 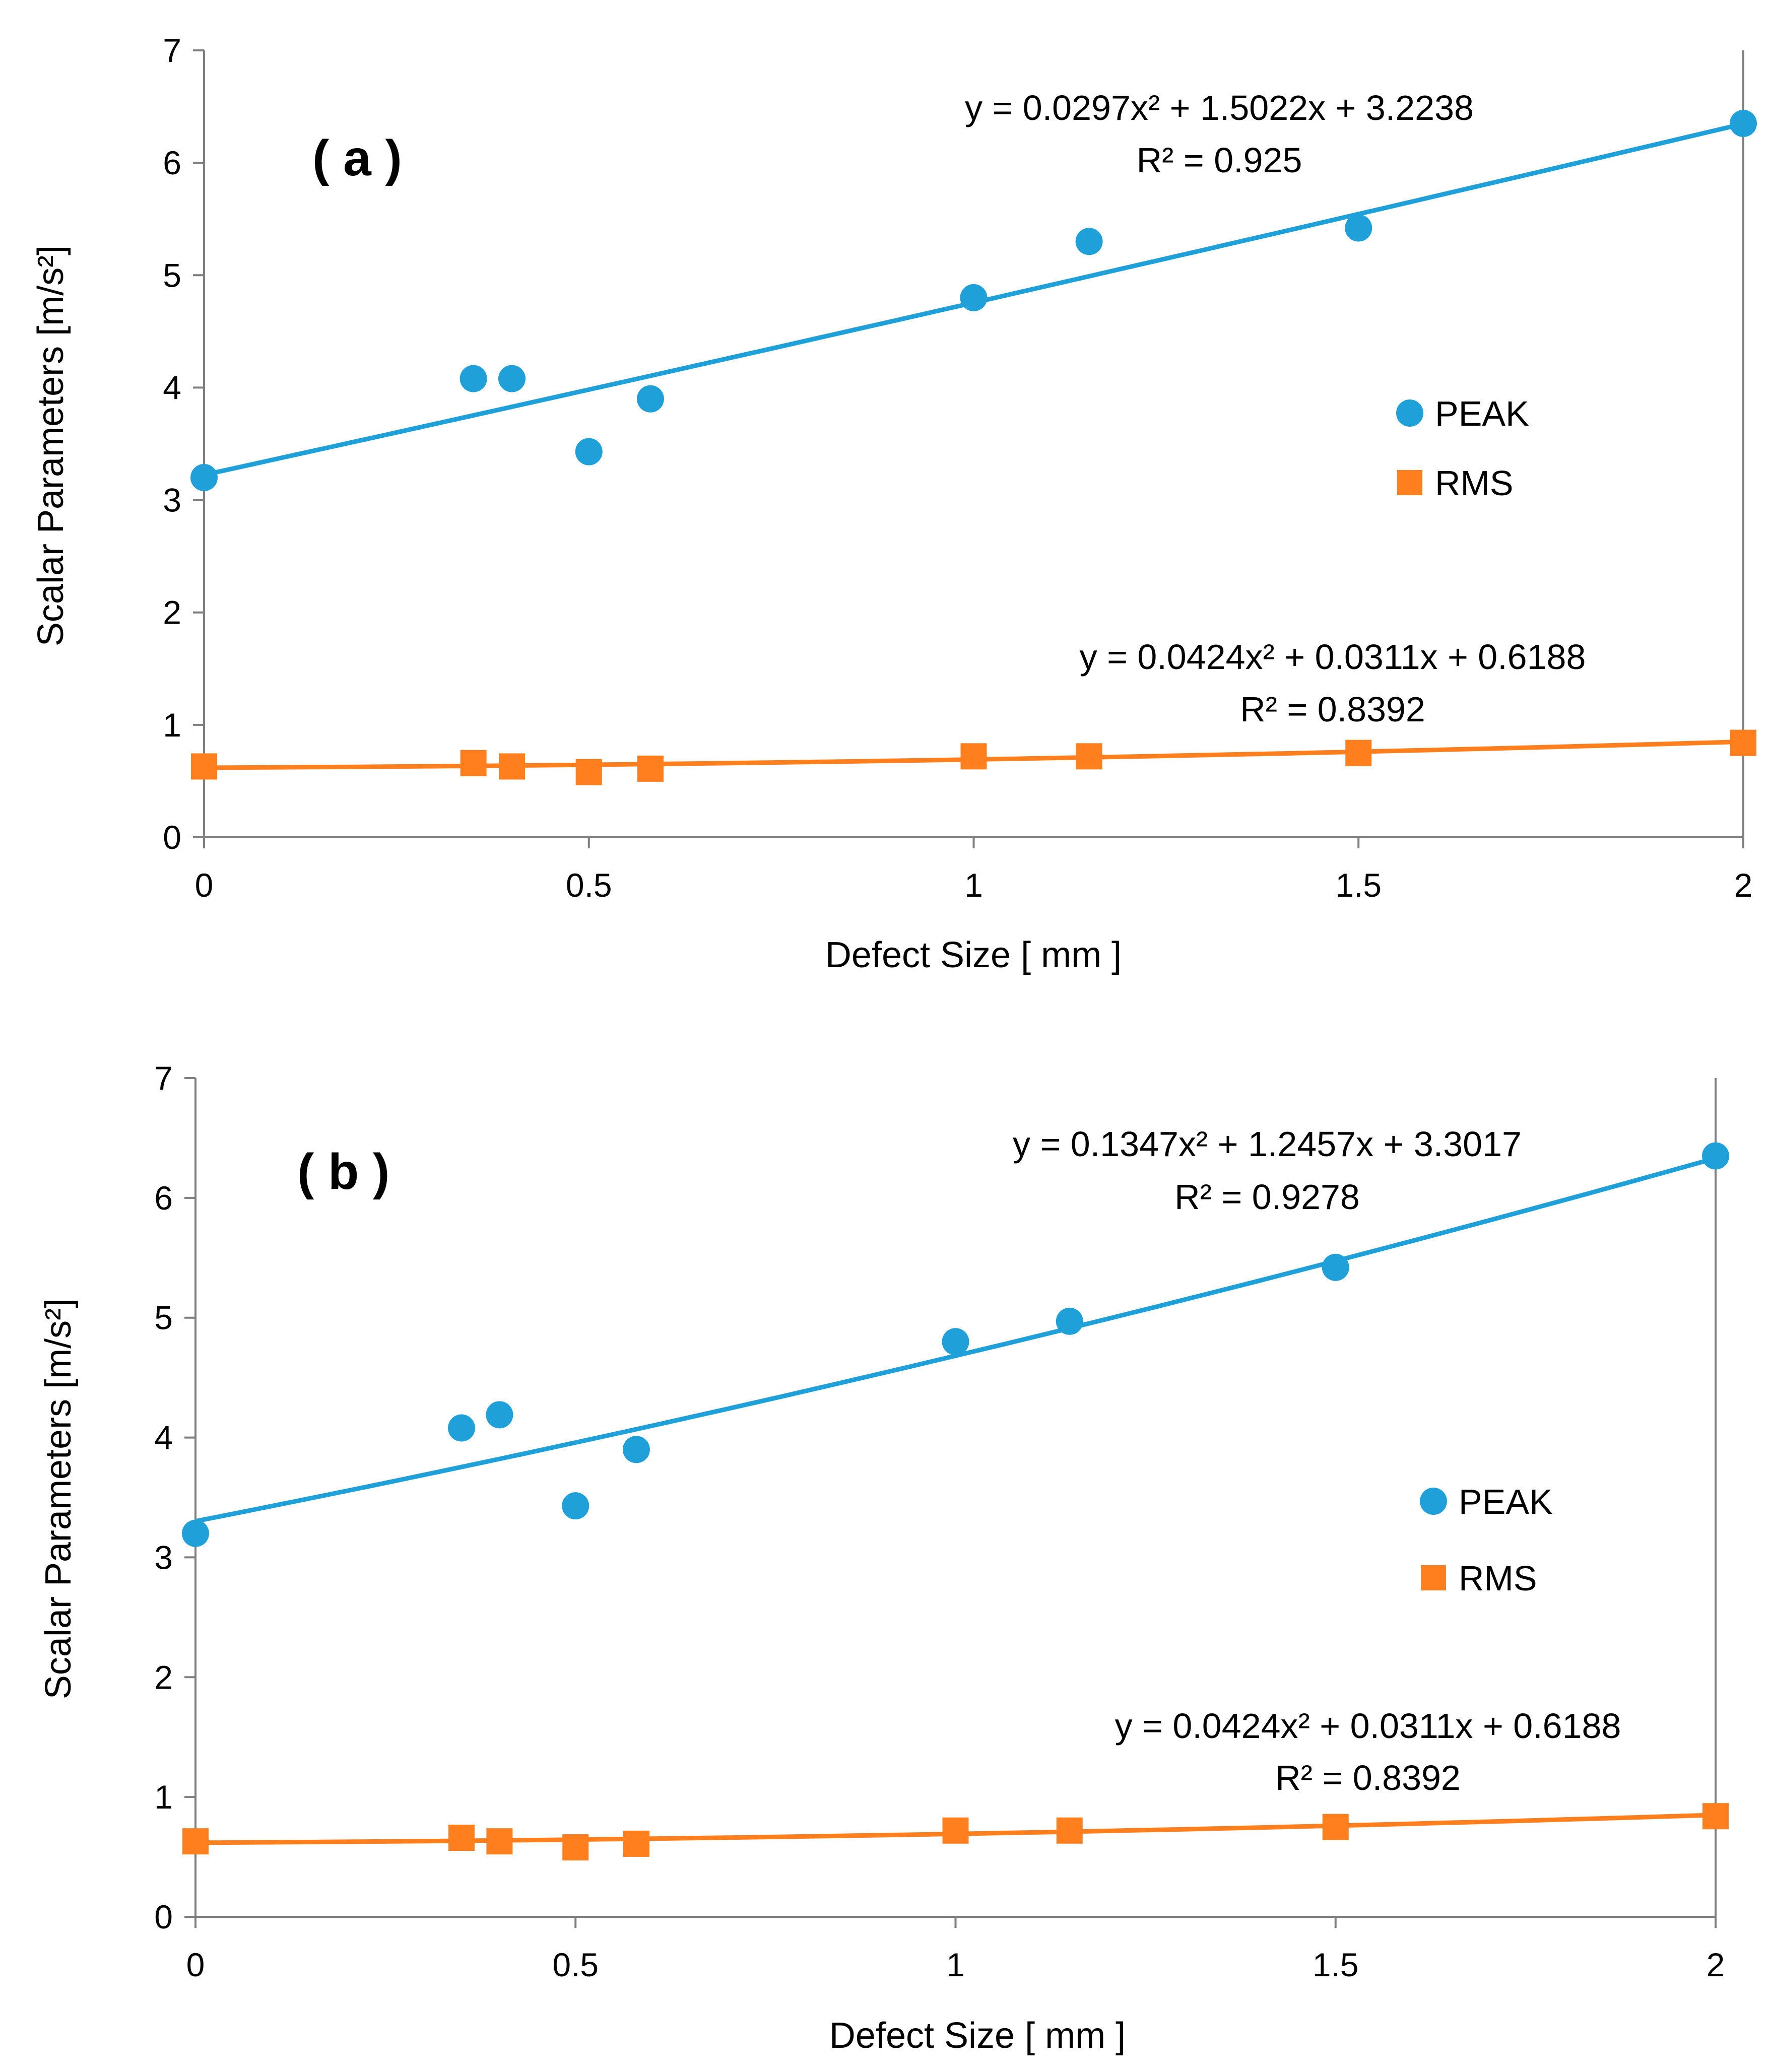 What do you see at coordinates (1219, 160) in the screenshot?
I see `peak-r2: R² = 0.925` at bounding box center [1219, 160].